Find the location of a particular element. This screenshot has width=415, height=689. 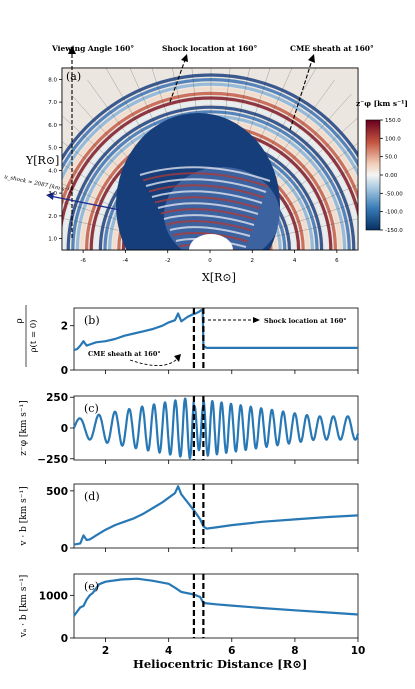

viewing-angle-label: Viewing Angle 160° is located at coordinates (92, 48).